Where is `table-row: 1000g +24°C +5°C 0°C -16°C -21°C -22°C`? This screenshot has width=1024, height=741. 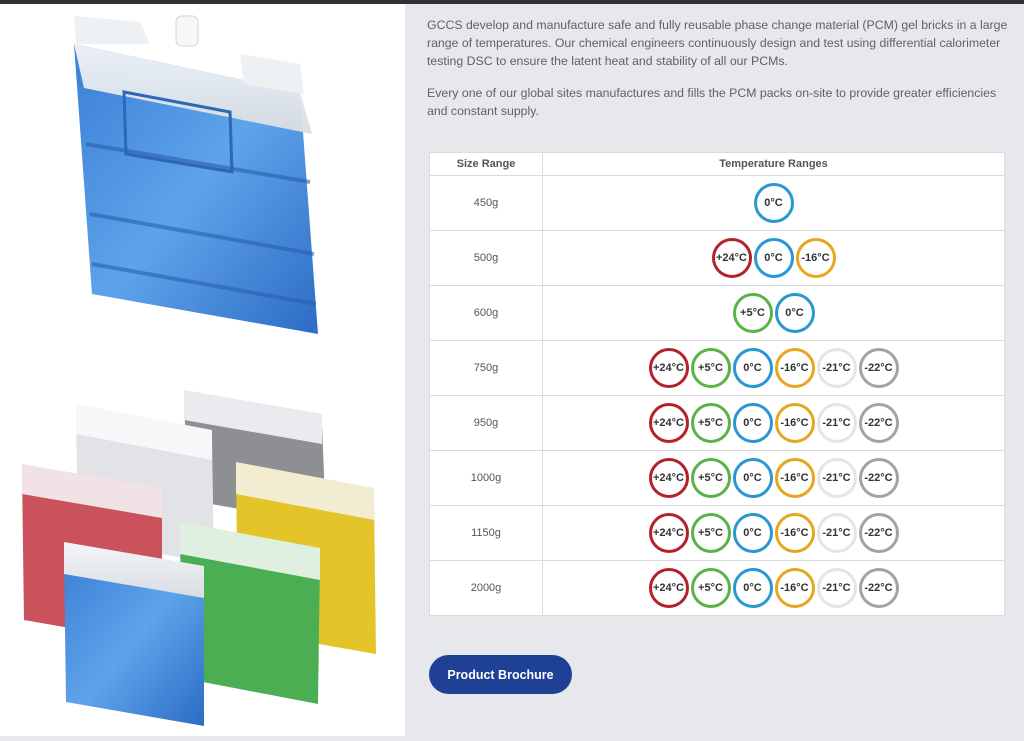 table-row: 1000g +24°C +5°C 0°C -16°C -21°C -22°C is located at coordinates (717, 478).